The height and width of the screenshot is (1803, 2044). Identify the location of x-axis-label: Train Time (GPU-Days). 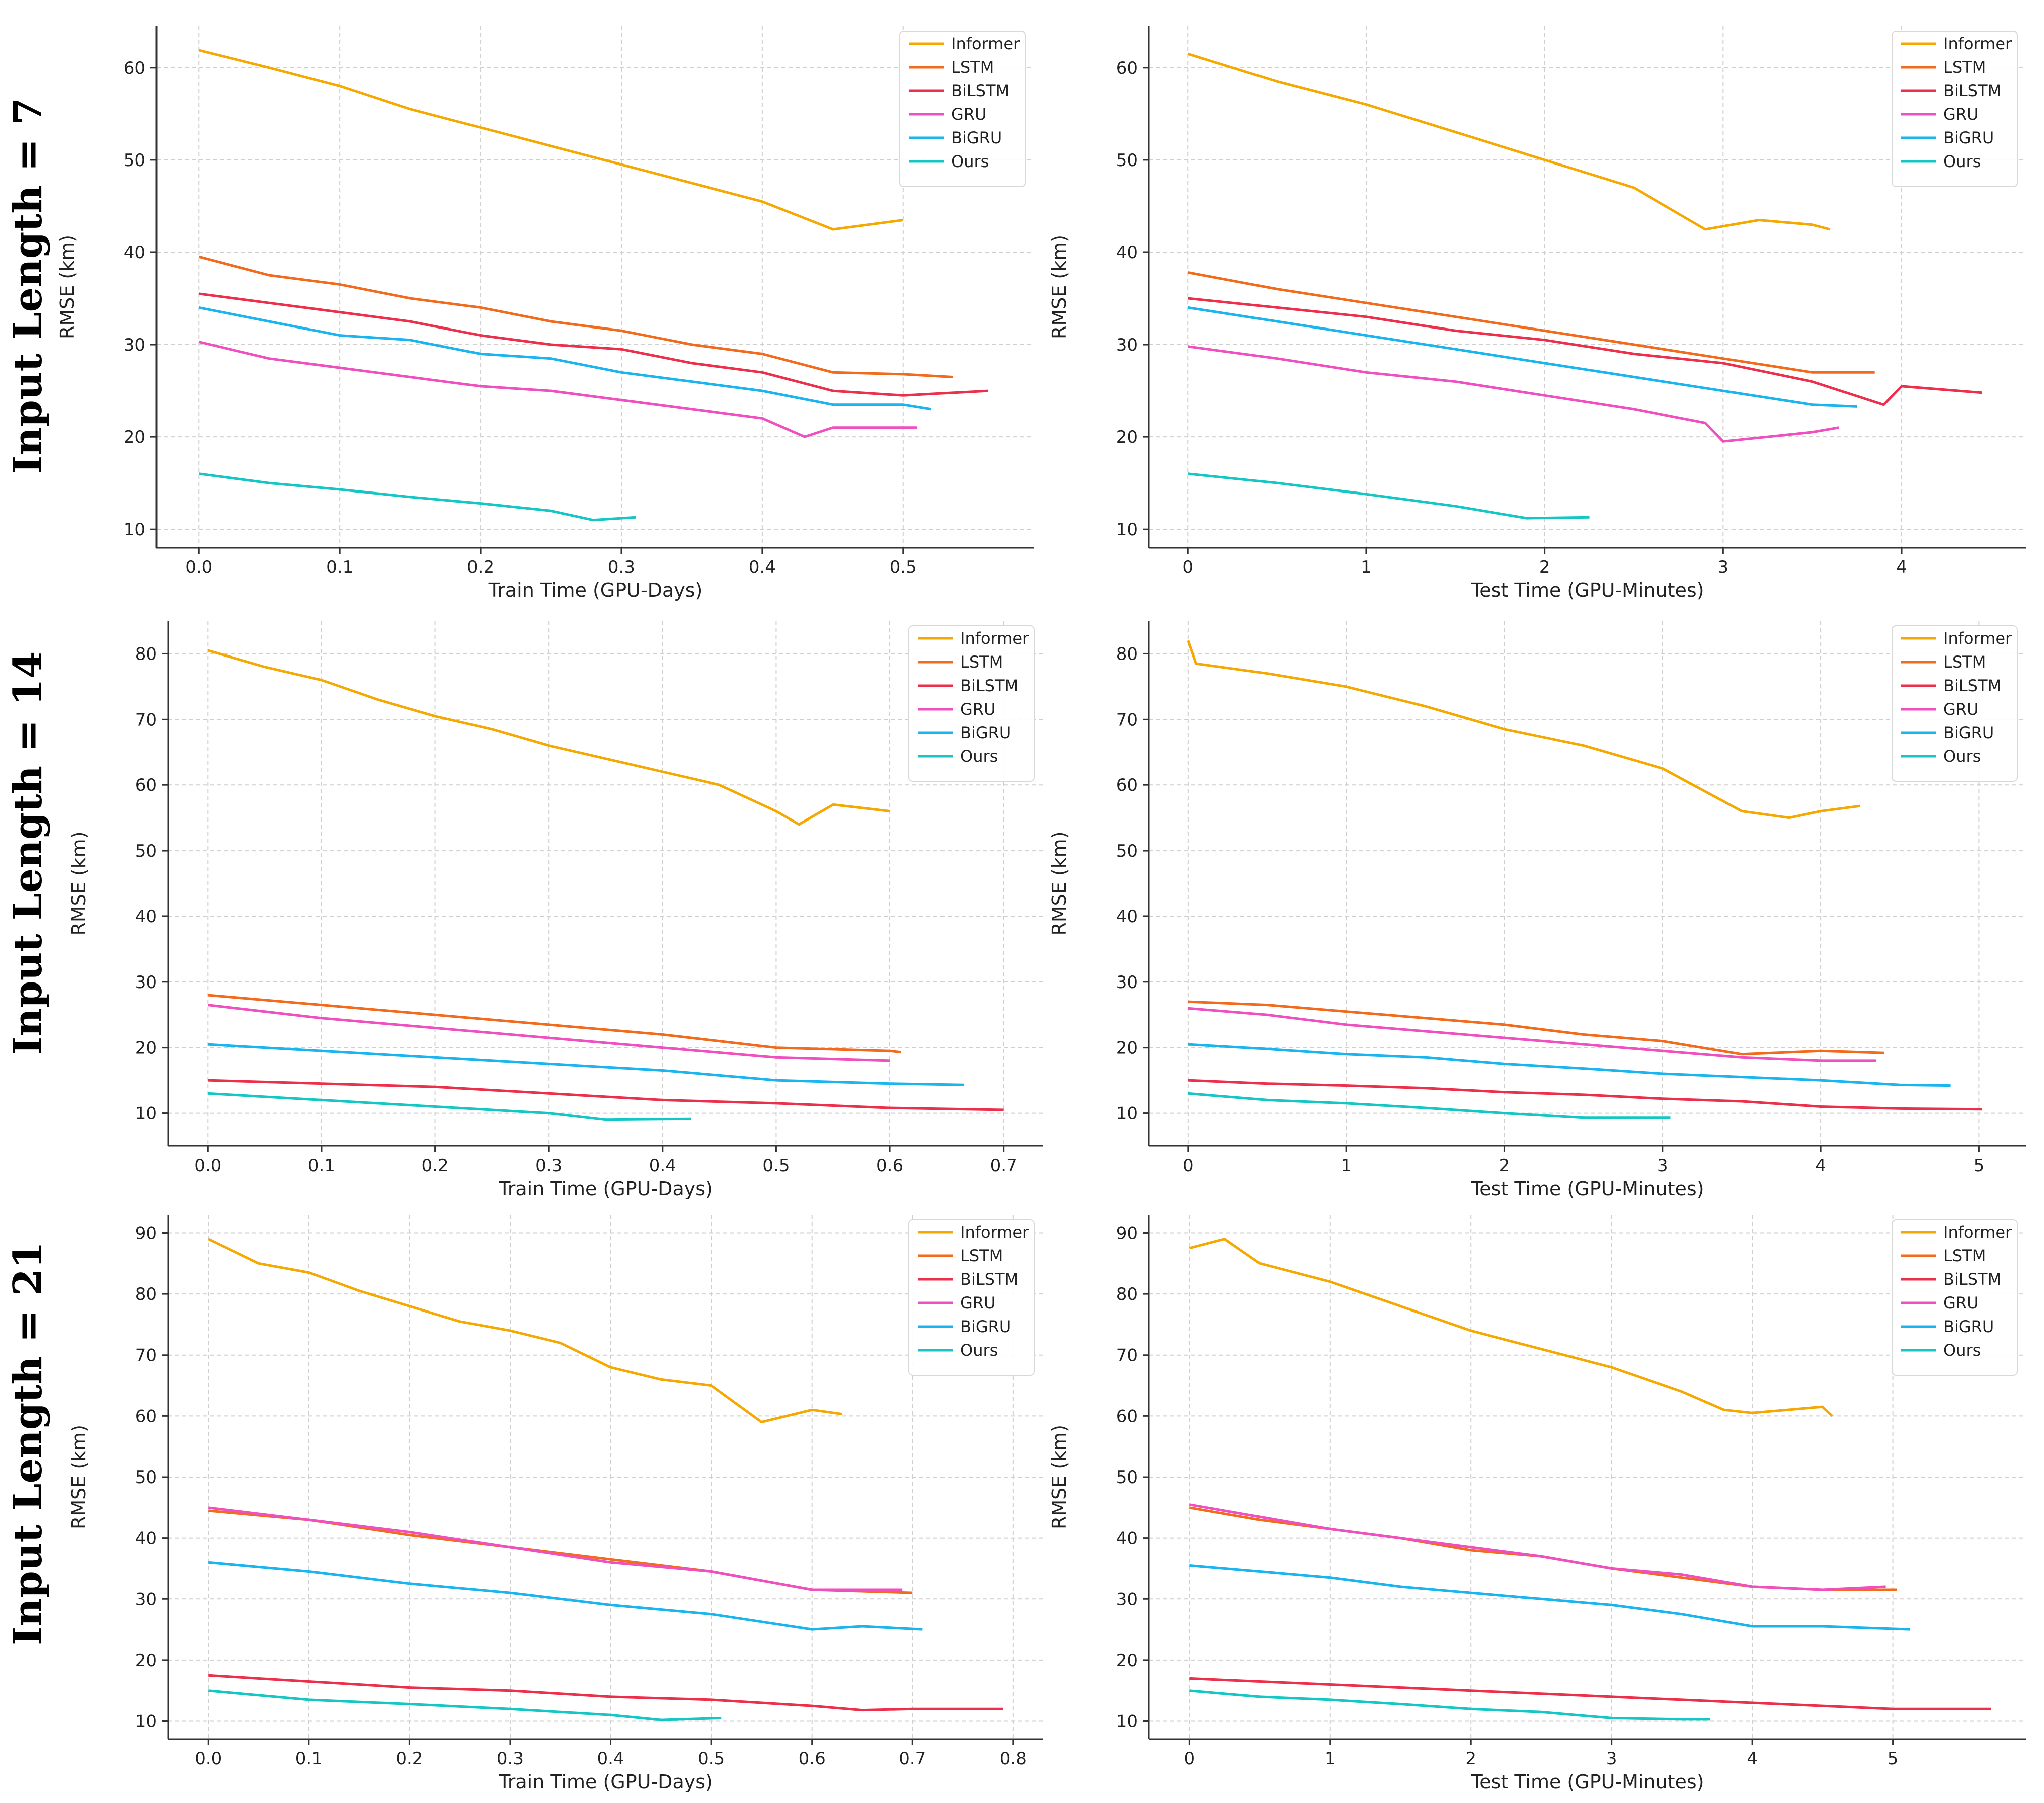
(595, 590).